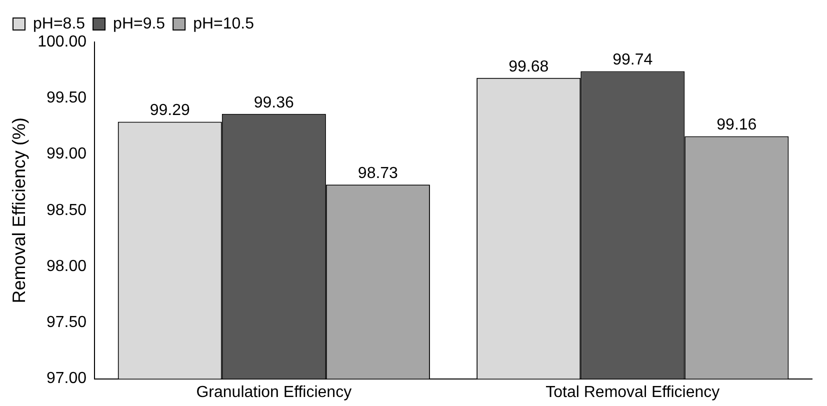 Image resolution: width=827 pixels, height=406 pixels. Describe the element at coordinates (66, 379) in the screenshot. I see `y-tick-label: 97.00` at that location.